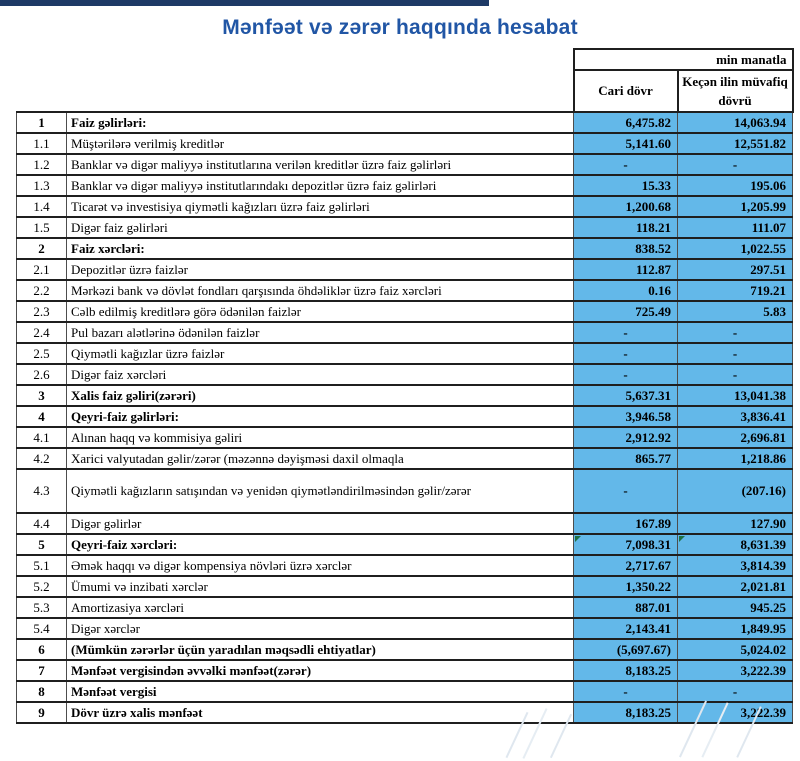  I want to click on table-row: 4 Qeyri-faiz gəlirləri: 3,946.58 3,836.41, so click(405, 416).